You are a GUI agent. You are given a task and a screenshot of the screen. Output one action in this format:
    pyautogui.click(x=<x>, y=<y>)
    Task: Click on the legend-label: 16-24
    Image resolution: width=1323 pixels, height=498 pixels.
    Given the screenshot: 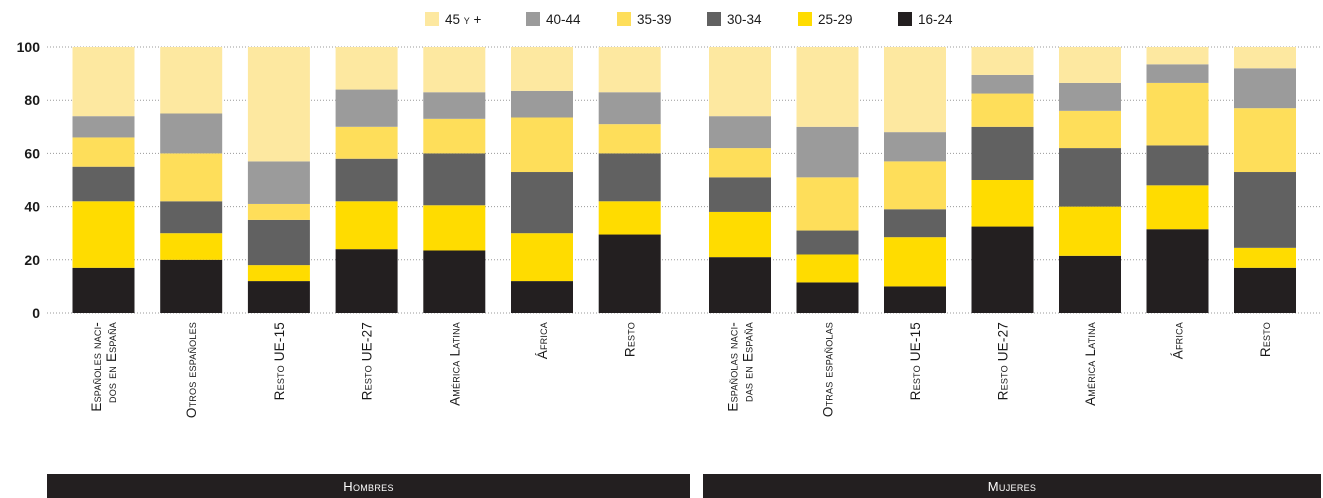 What is the action you would take?
    pyautogui.click(x=935, y=19)
    